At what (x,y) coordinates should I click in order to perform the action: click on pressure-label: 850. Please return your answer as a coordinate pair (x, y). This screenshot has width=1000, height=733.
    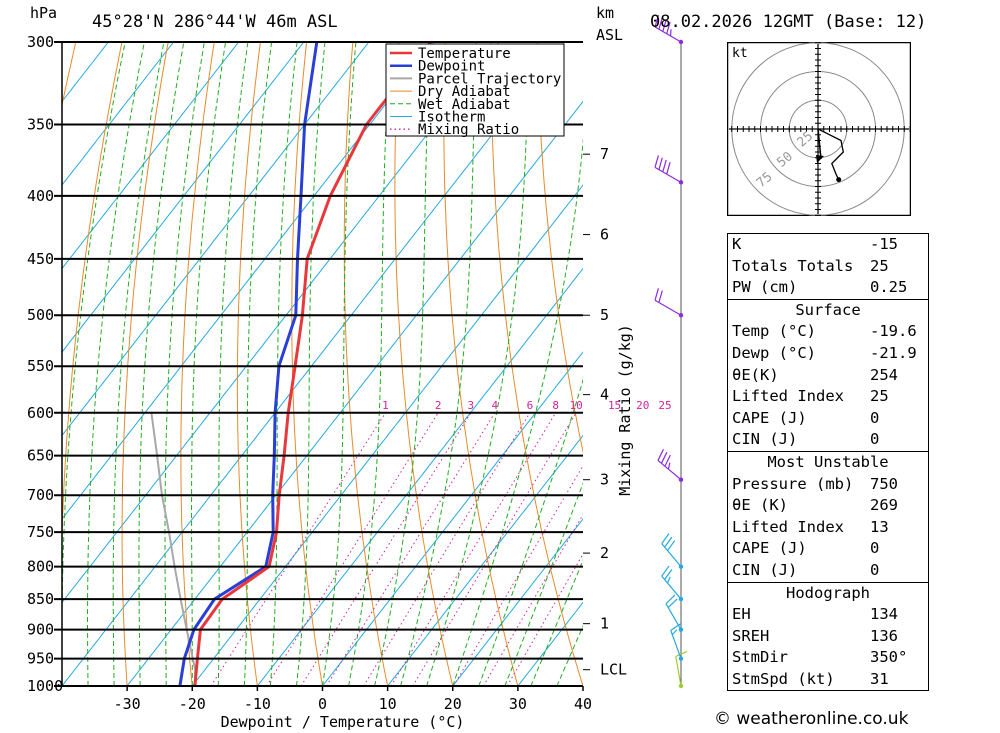
    Looking at the image, I should click on (40, 599).